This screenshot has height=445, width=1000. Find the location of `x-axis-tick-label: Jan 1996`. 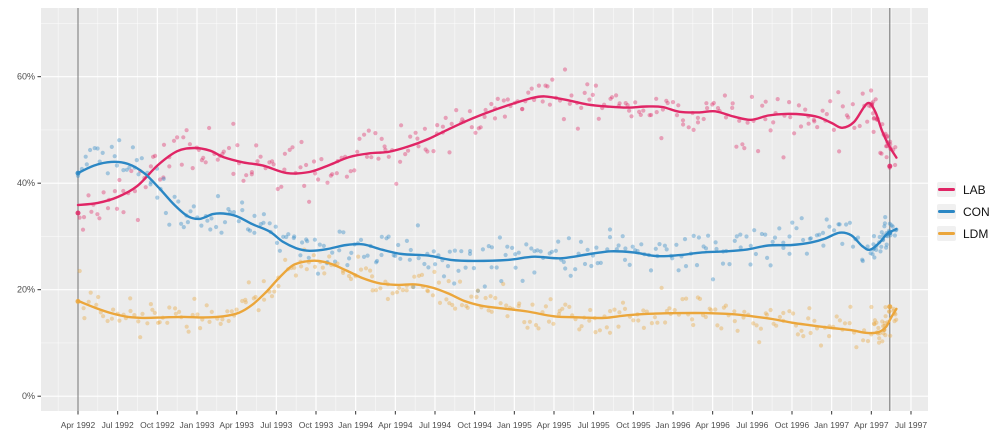

x-axis-tick-label: Jan 1996 is located at coordinates (672, 425).